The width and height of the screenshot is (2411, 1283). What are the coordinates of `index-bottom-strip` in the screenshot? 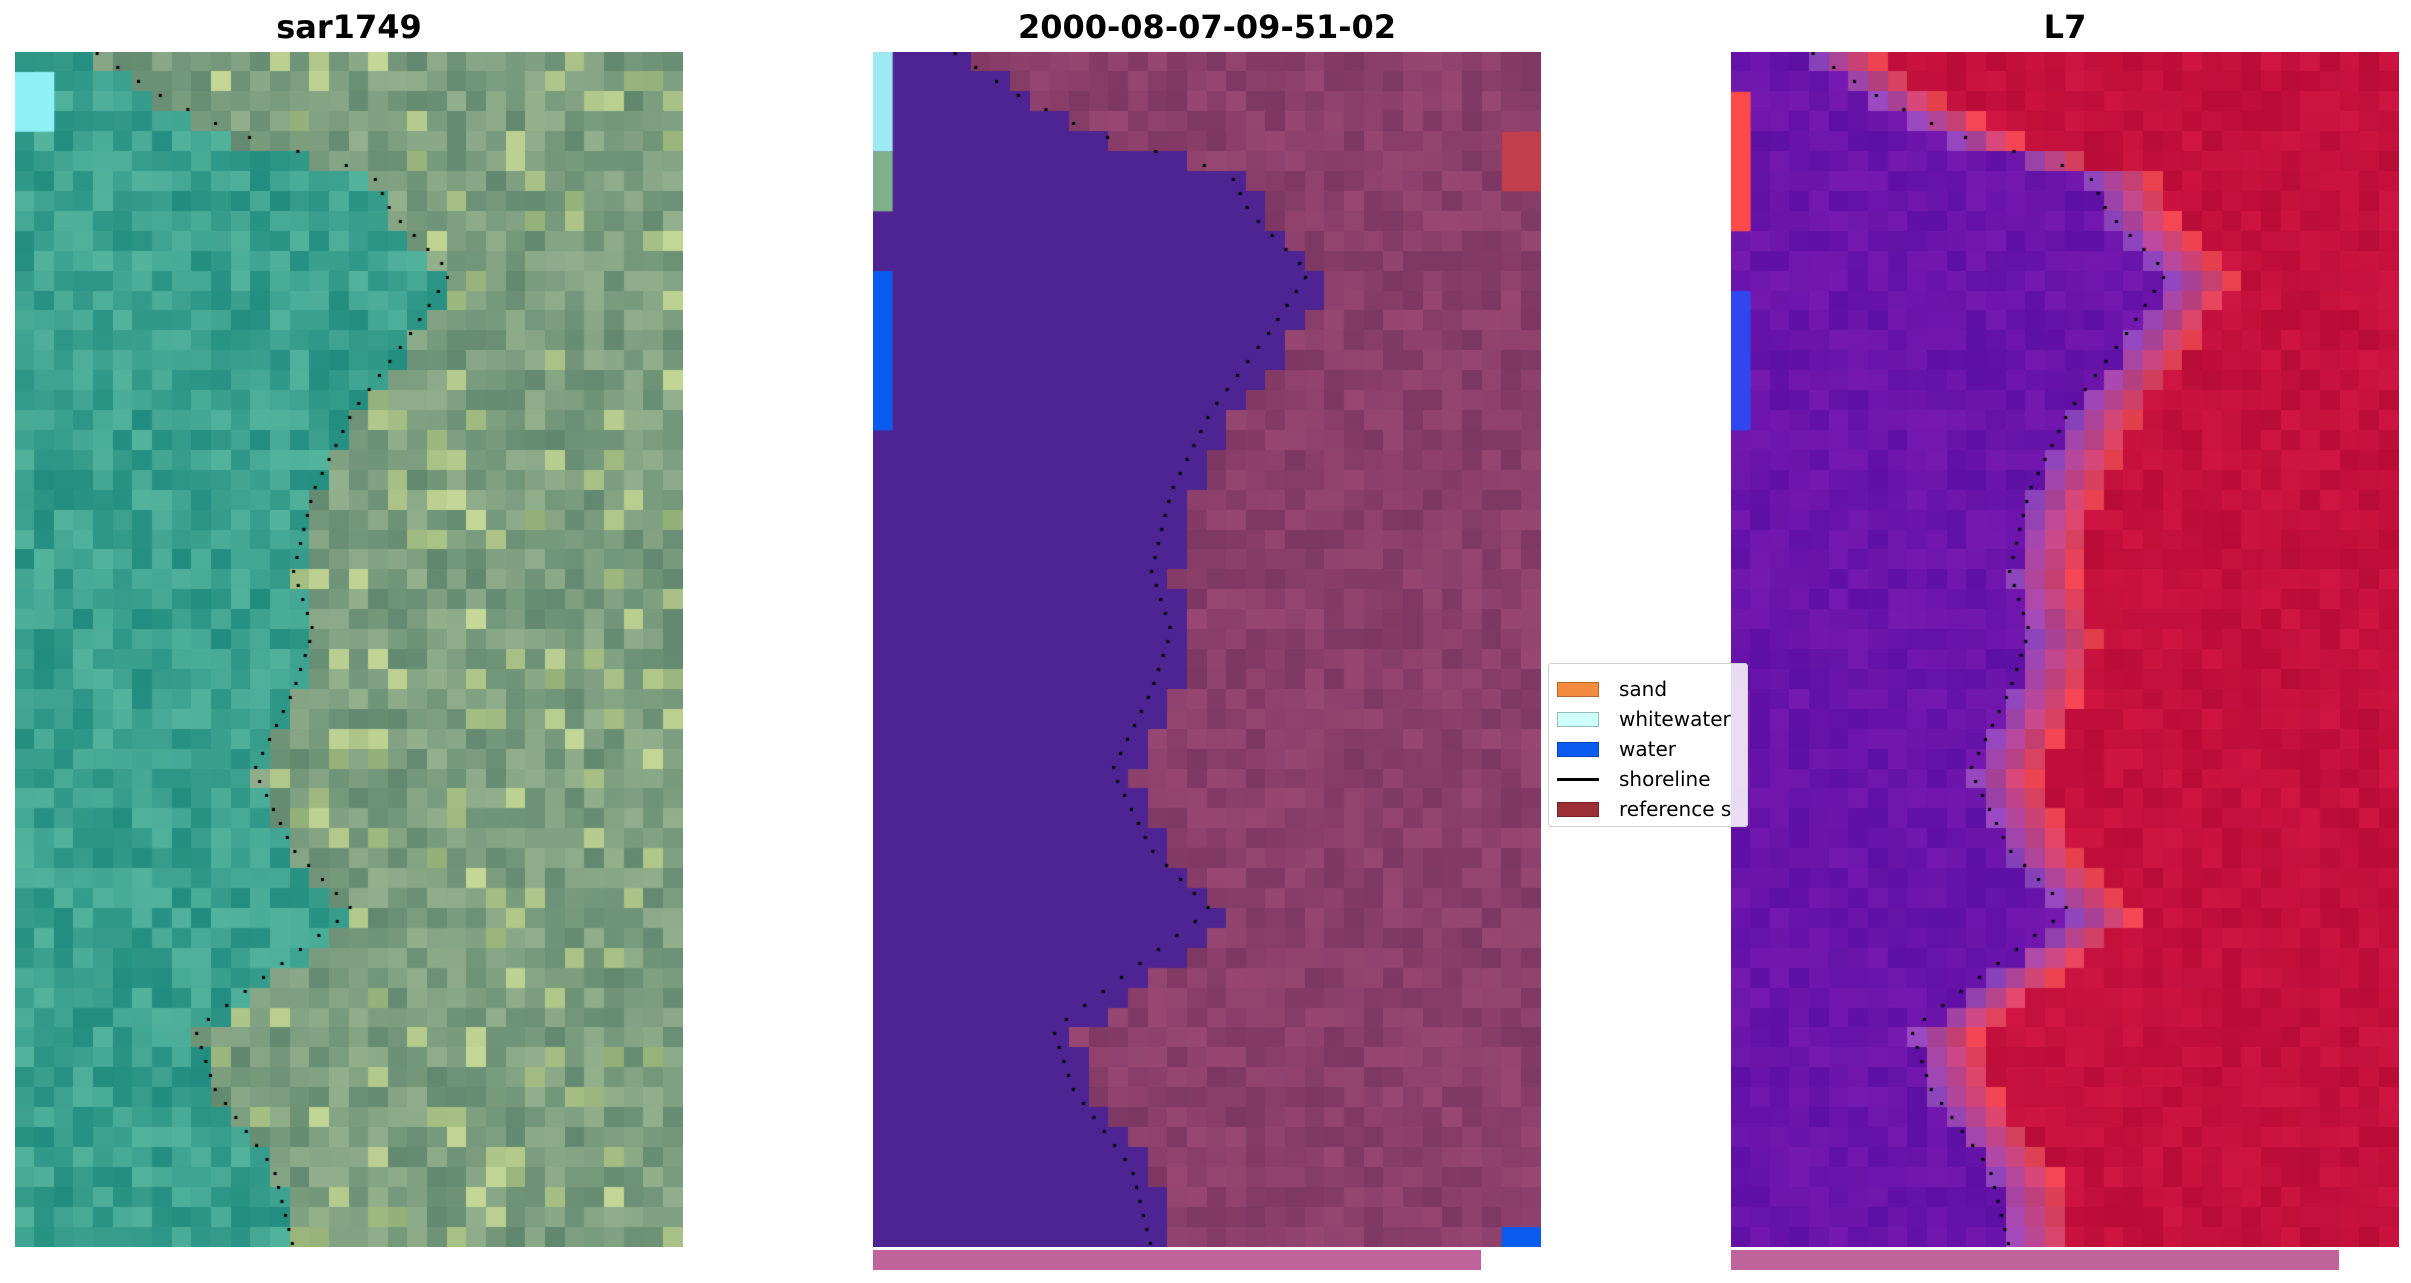 It's located at (2035, 1260).